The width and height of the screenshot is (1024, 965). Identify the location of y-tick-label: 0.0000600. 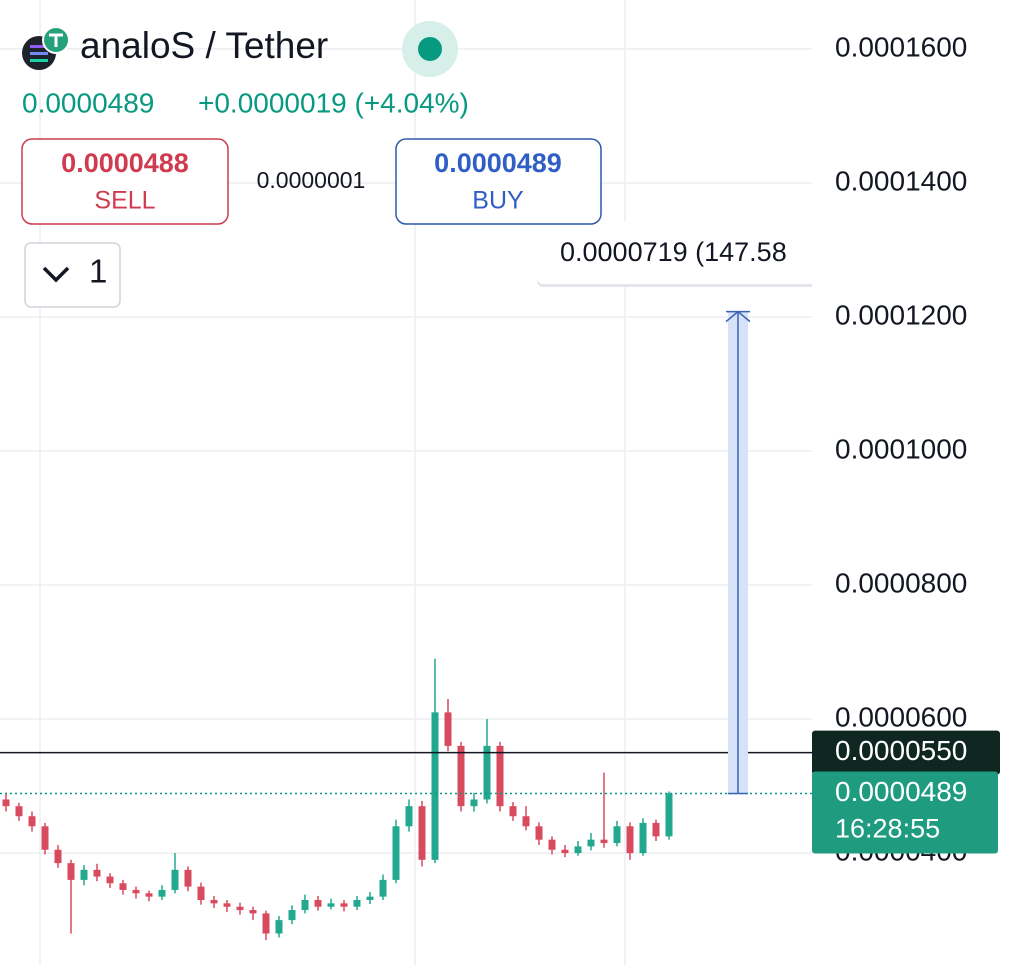
(901, 716).